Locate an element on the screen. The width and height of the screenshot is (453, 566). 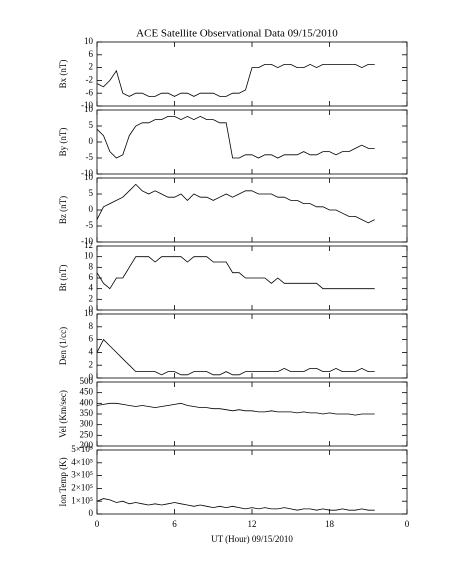
y-tick-label: -6 is located at coordinates (90, 92).